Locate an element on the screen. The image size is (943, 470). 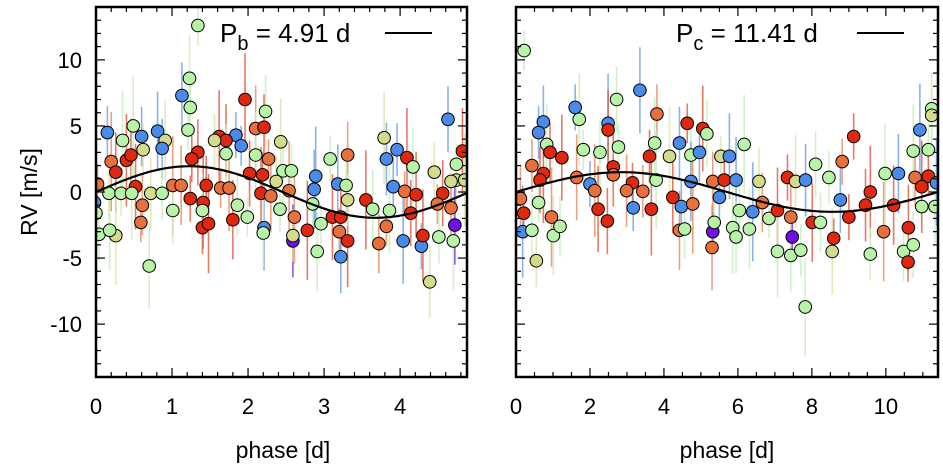
x-tick-label: 3 is located at coordinates (324, 406).